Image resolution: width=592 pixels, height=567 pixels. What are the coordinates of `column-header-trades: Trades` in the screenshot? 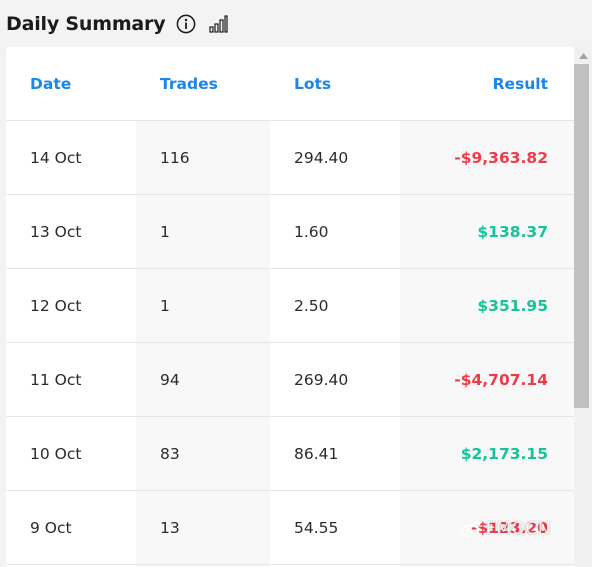 It's located at (189, 84).